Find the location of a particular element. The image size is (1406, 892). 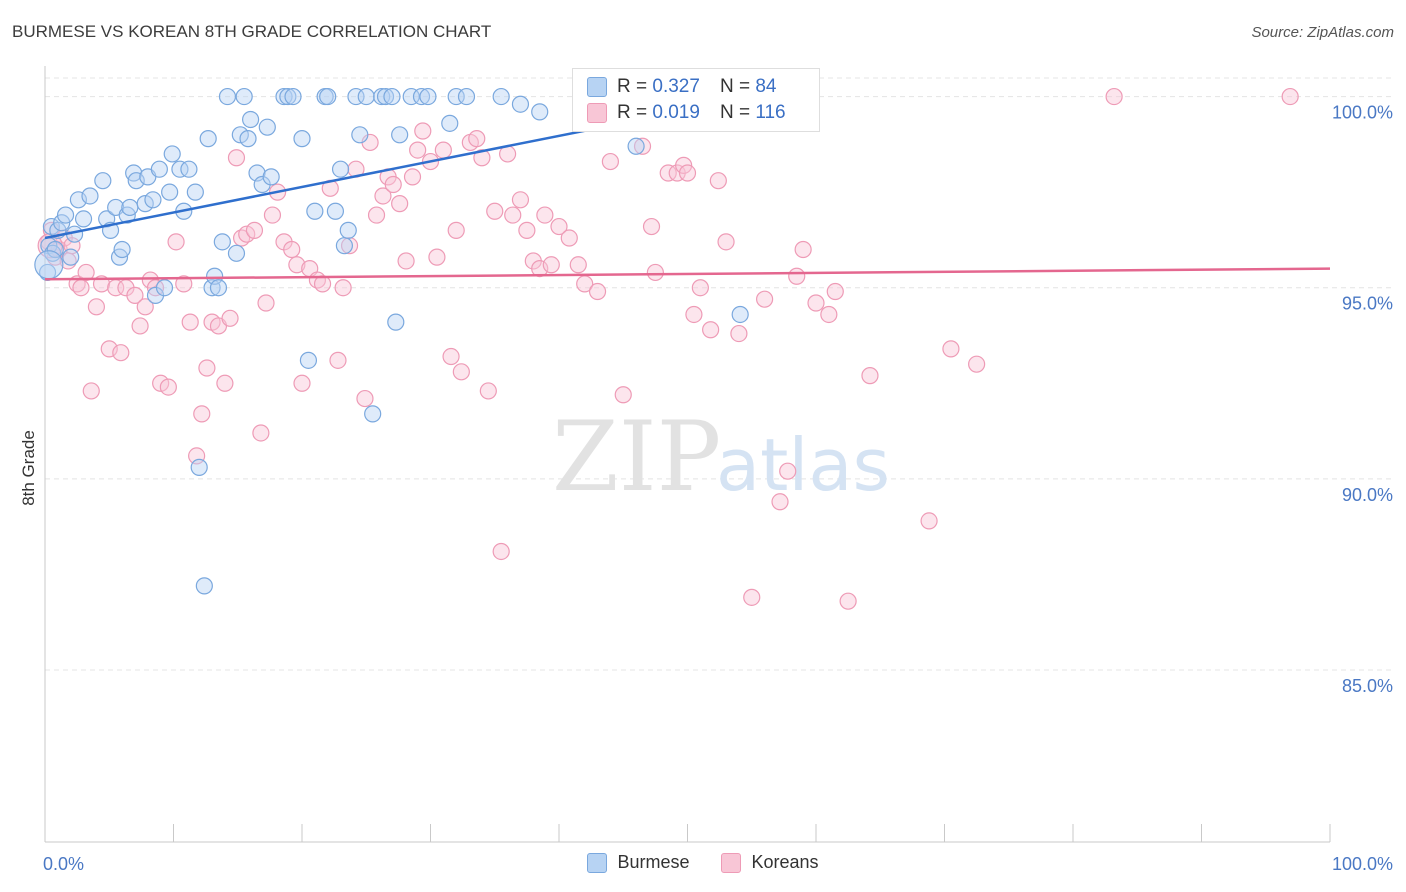

y-tick-label: 100.0% is located at coordinates (1362, 113).